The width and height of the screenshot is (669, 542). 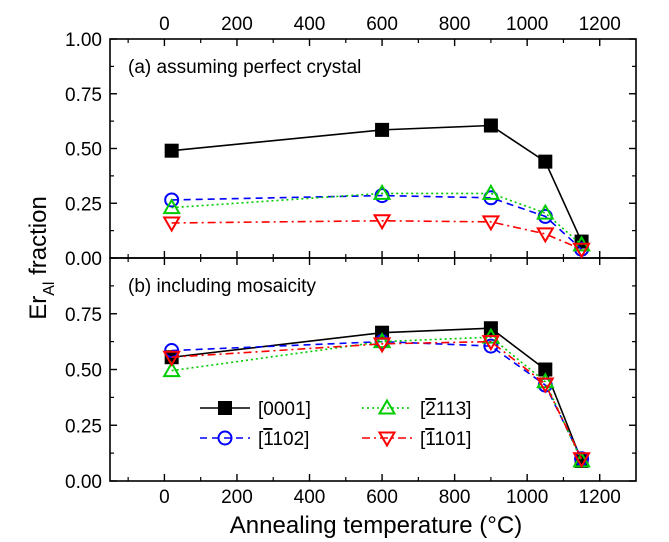 I want to click on top-x-tick-label: 1200, so click(x=600, y=24).